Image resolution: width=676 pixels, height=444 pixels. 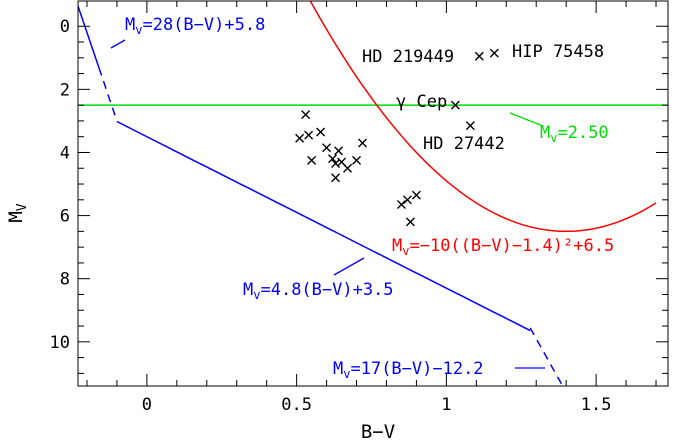 What do you see at coordinates (65, 90) in the screenshot?
I see `y-tick-label: 2` at bounding box center [65, 90].